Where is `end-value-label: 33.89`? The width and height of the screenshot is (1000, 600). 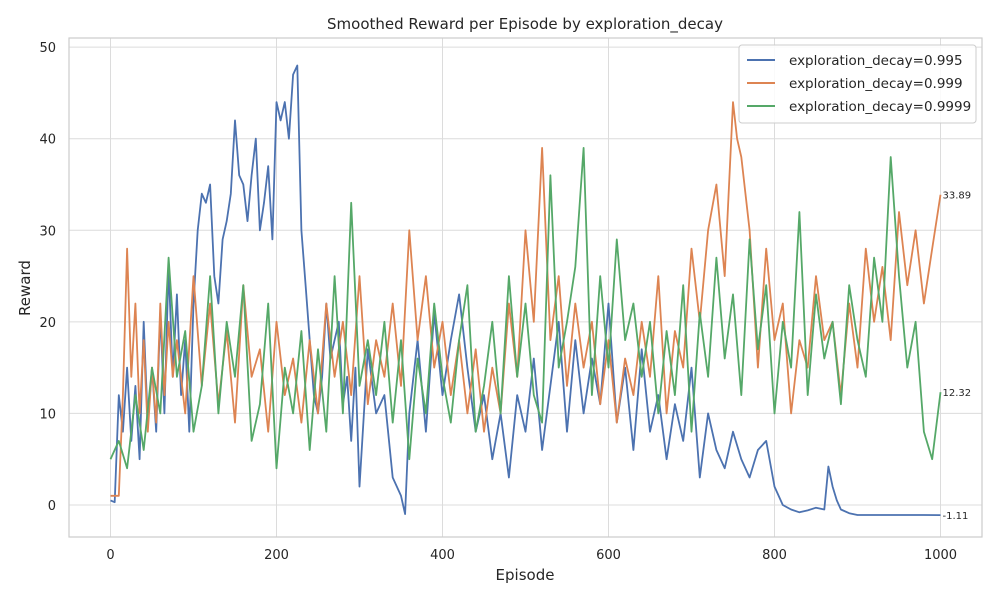
end-value-label: 33.89 is located at coordinates (957, 196).